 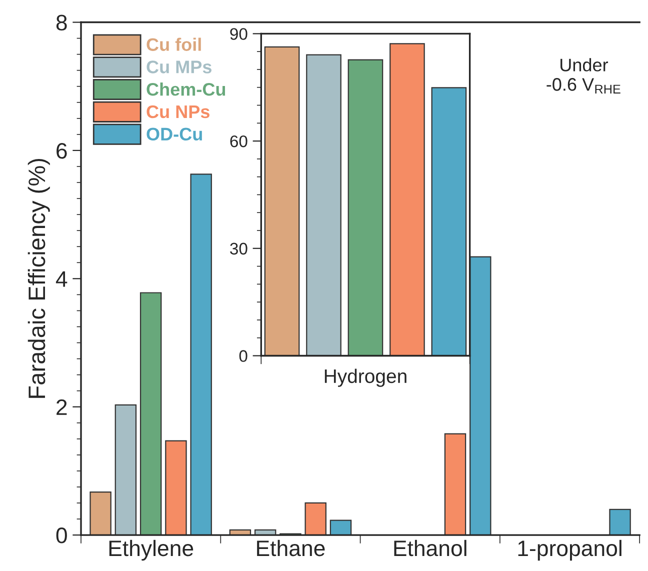 I want to click on legend-label: Cu foil, so click(x=173, y=44).